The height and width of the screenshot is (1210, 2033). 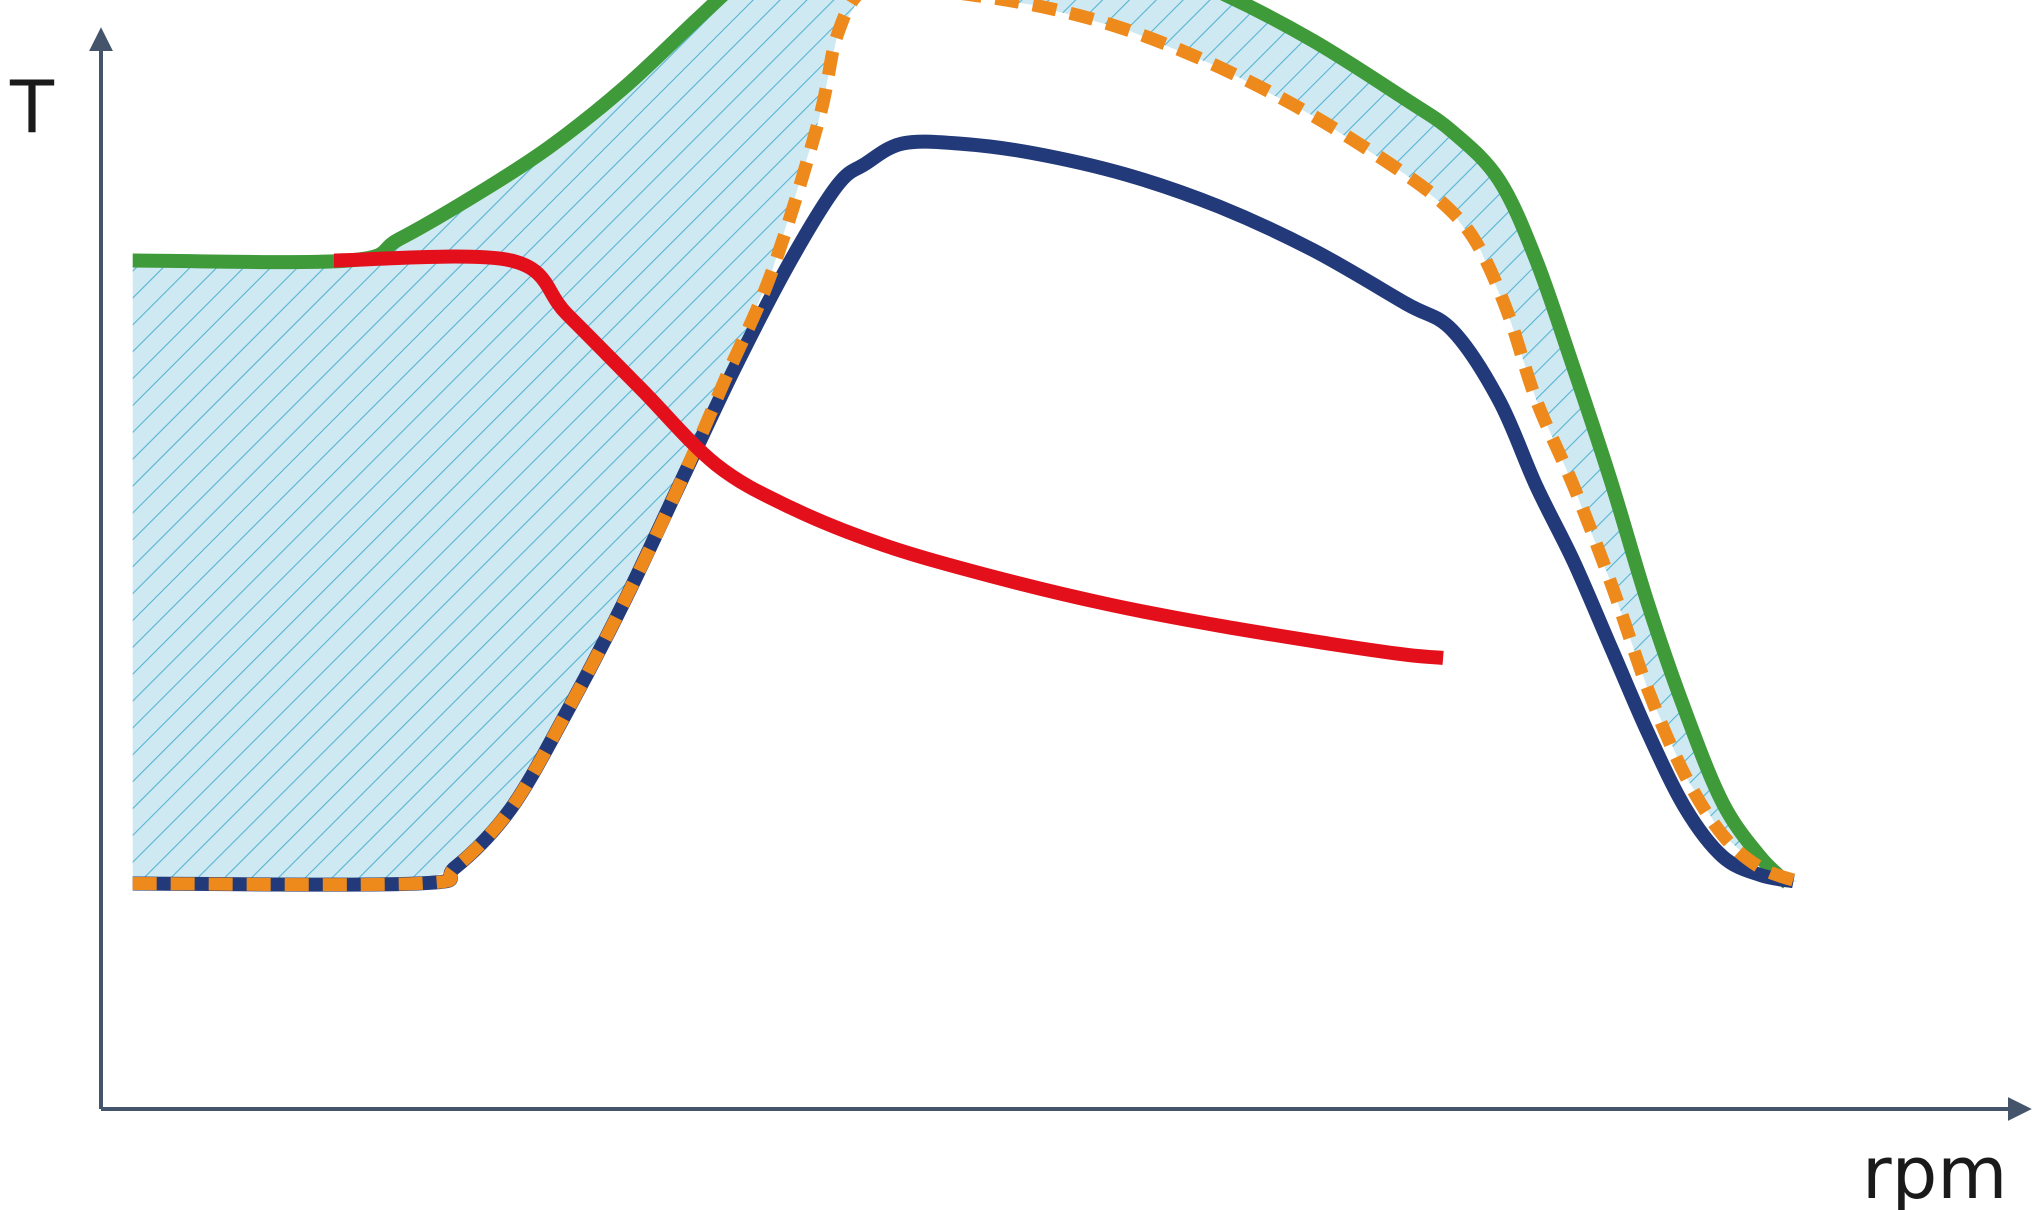 I want to click on x-axis-label: rpm, so click(x=1934, y=1170).